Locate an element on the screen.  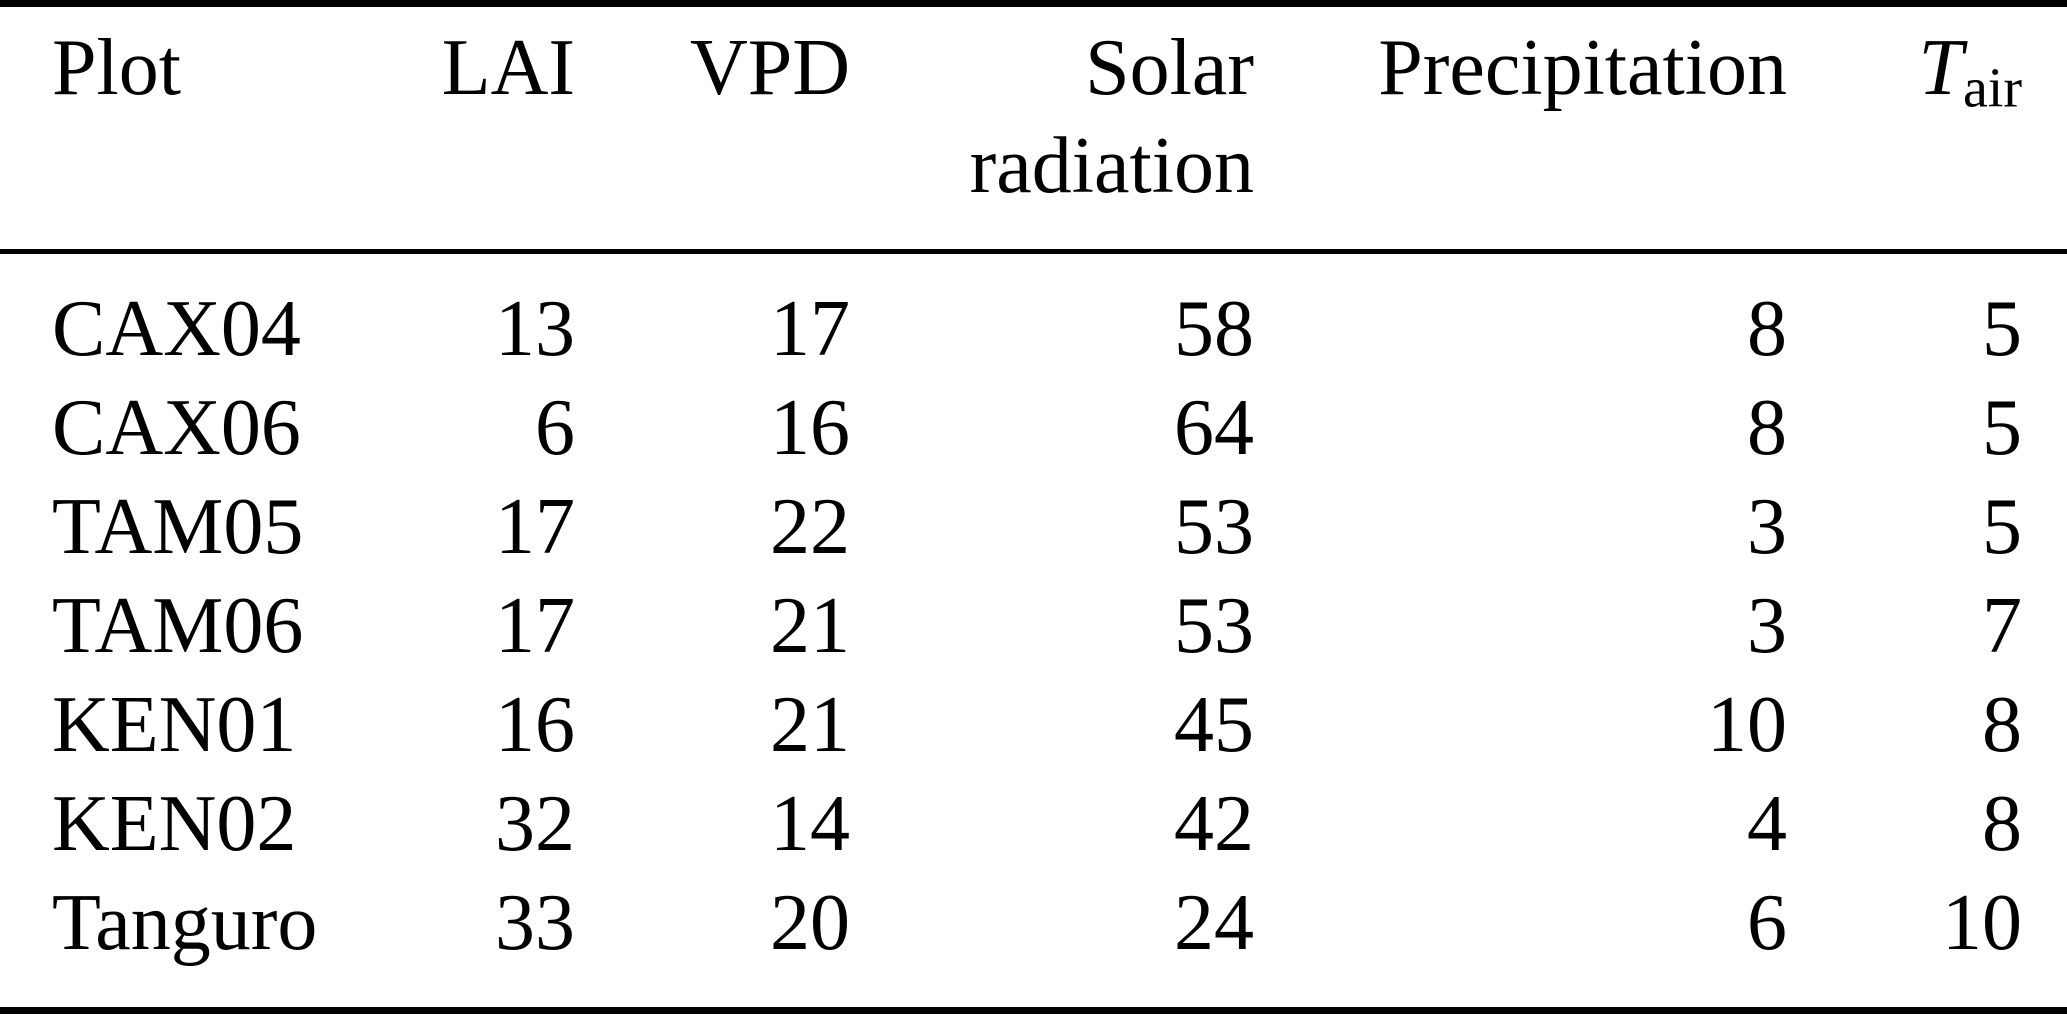
cell-tair: 7 is located at coordinates (2002, 626).